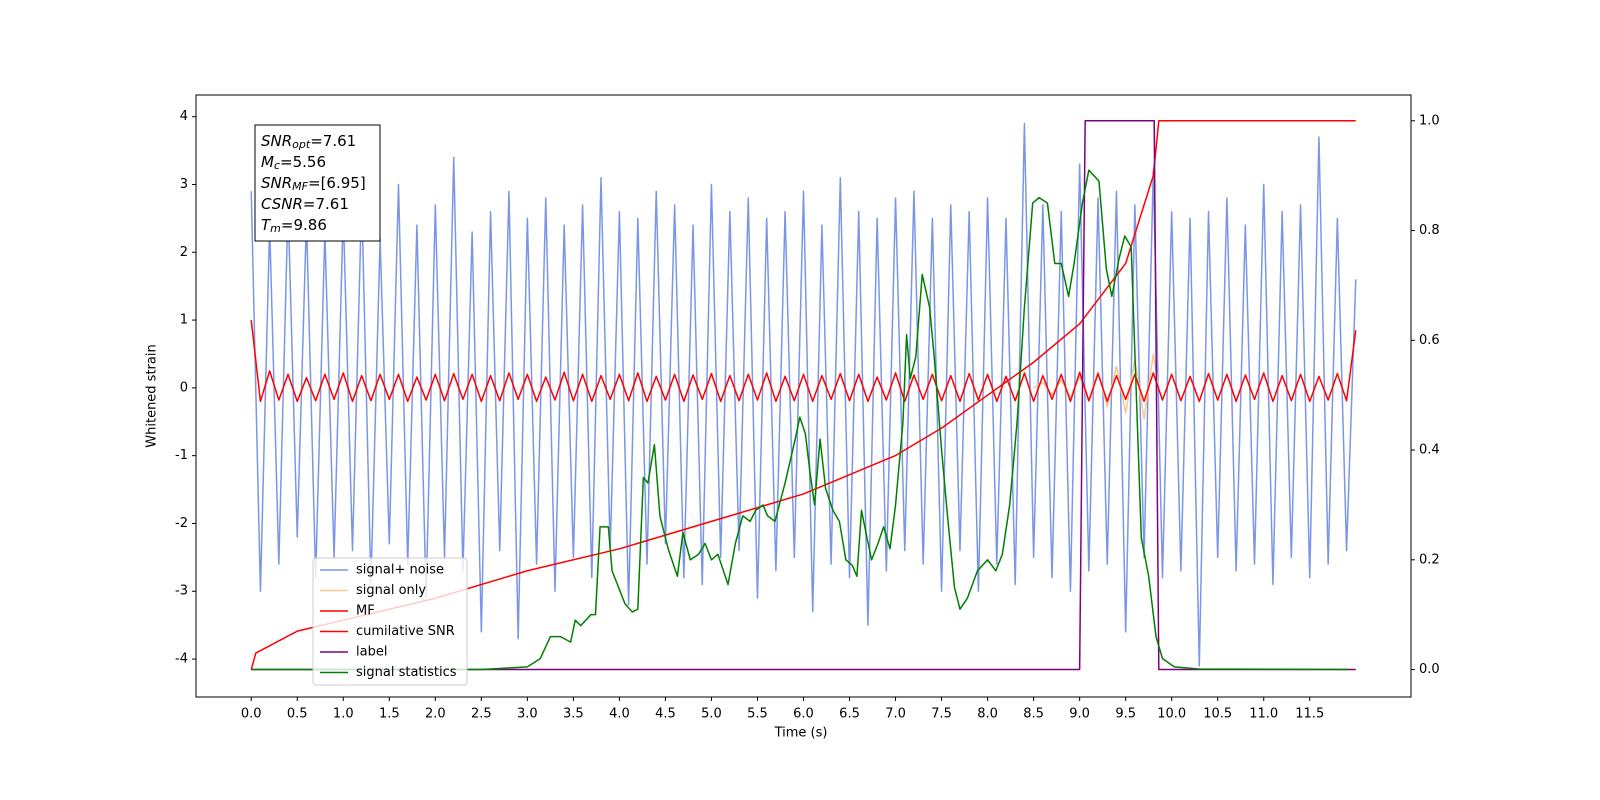  What do you see at coordinates (1033, 714) in the screenshot?
I see `x-tick-label: 8.5` at bounding box center [1033, 714].